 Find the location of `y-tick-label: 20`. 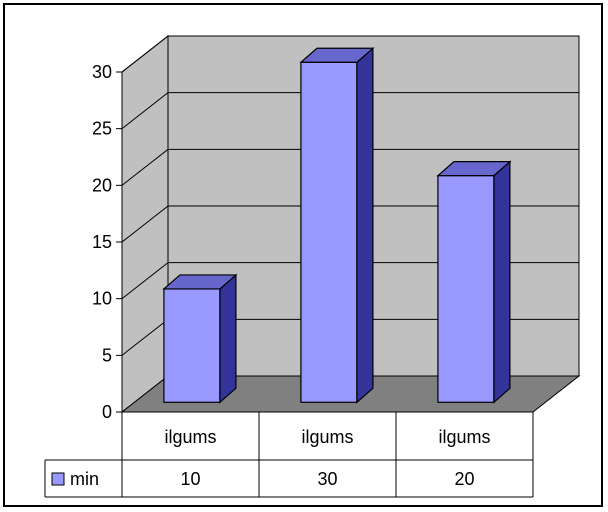

y-tick-label: 20 is located at coordinates (102, 185).